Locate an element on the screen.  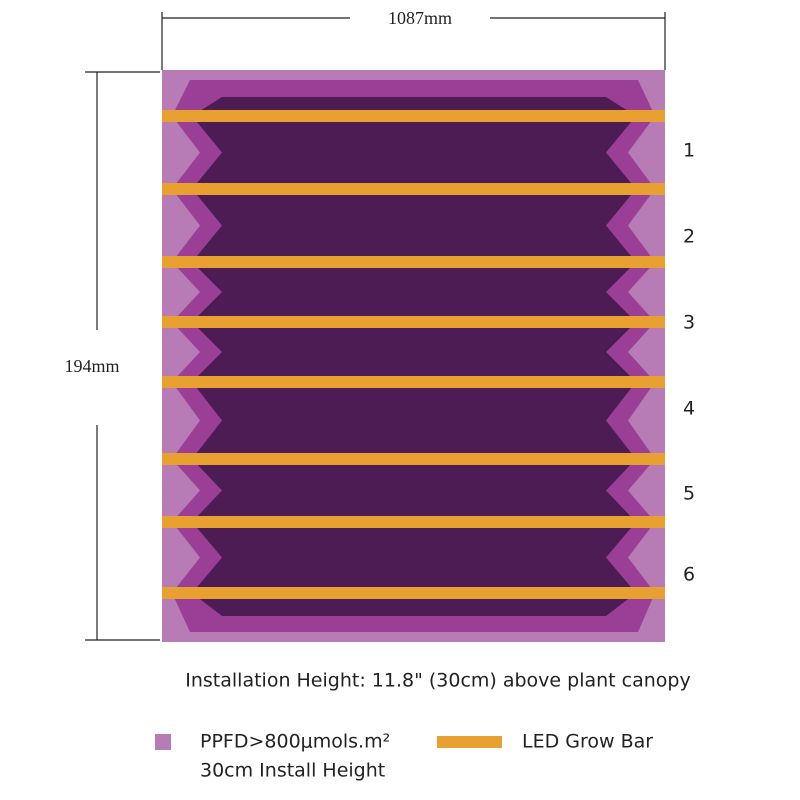
bar-label: 5 is located at coordinates (689, 494).